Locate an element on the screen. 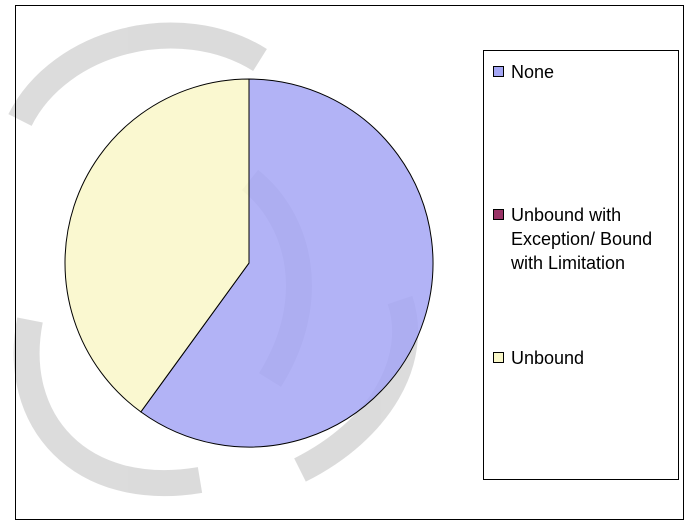  legend-item: Unbound is located at coordinates (588, 358).